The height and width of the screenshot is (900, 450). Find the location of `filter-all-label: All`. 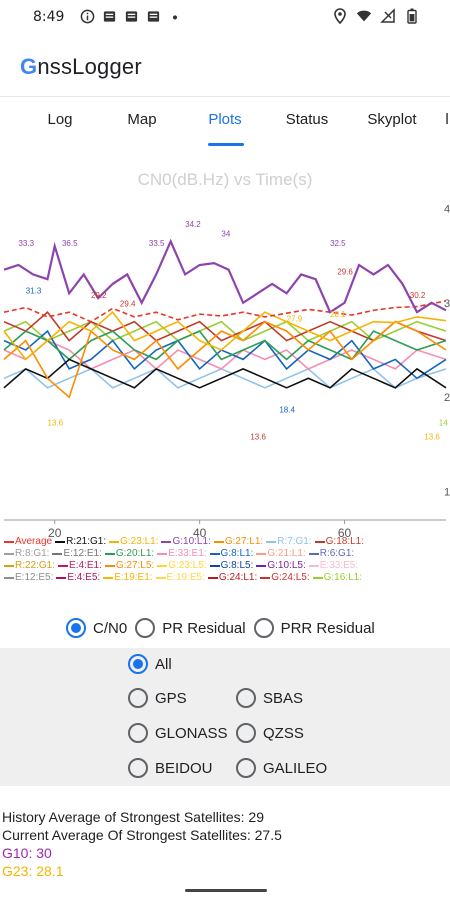

filter-all-label: All is located at coordinates (163, 664).